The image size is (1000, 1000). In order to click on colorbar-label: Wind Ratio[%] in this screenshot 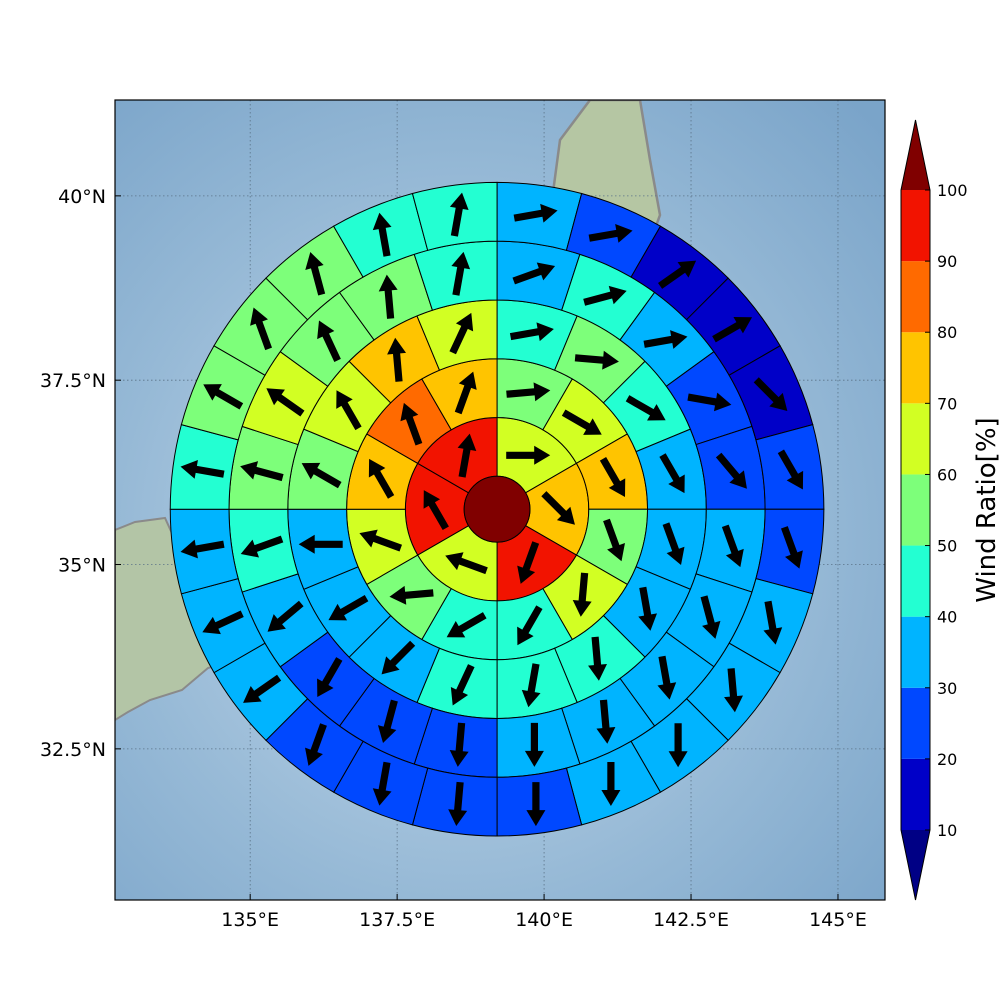, I will do `click(986, 509)`.